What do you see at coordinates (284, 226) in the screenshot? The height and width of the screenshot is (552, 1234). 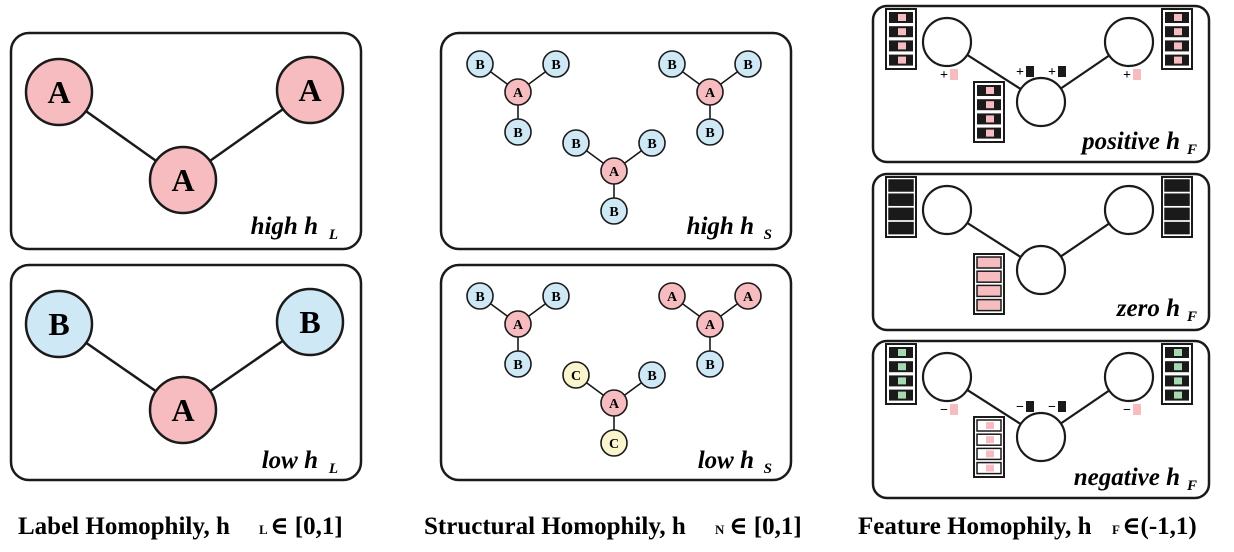 I see `label-high-tag: high h` at bounding box center [284, 226].